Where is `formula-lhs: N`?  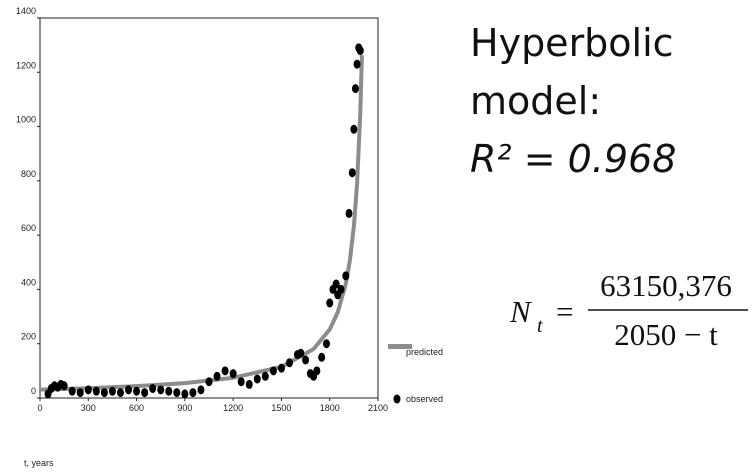 formula-lhs: N is located at coordinates (521, 311).